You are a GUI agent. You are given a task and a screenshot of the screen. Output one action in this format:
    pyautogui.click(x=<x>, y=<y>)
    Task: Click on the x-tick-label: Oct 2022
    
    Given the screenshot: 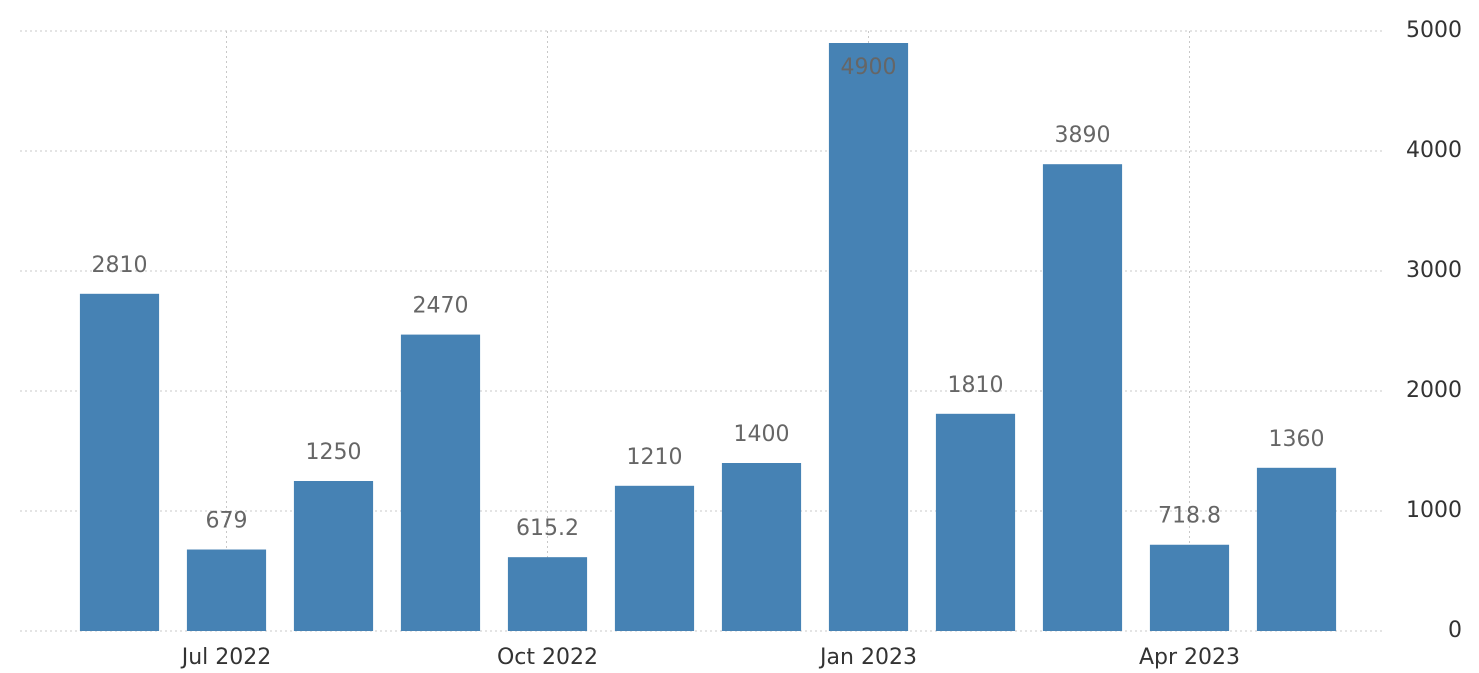 What is the action you would take?
    pyautogui.click(x=547, y=657)
    